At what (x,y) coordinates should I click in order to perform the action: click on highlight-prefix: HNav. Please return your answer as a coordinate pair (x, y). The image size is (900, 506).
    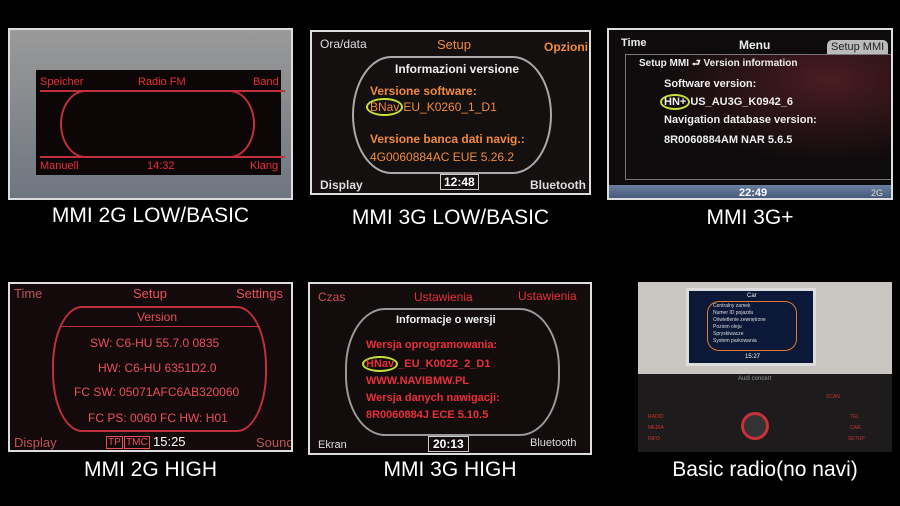
    Looking at the image, I should click on (380, 364).